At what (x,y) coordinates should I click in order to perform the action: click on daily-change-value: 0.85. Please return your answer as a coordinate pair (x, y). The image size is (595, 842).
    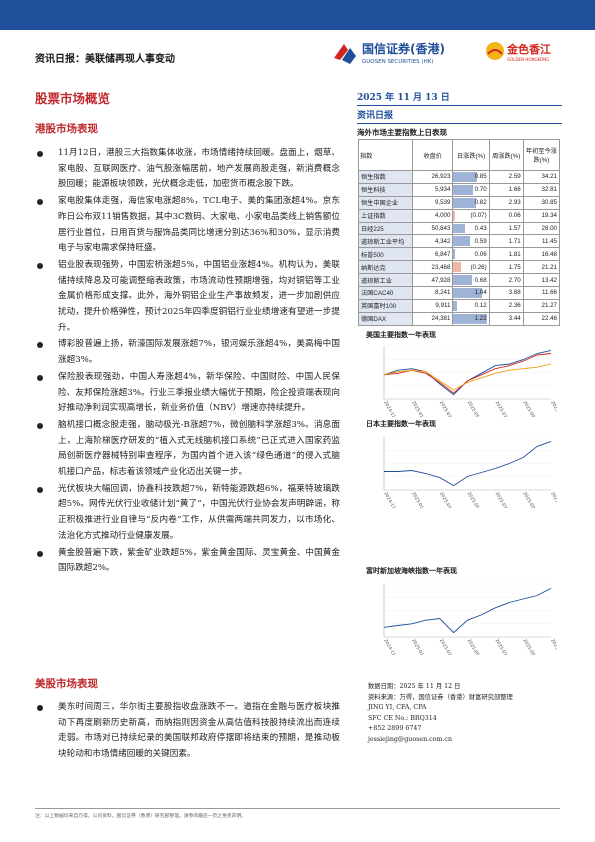
    Looking at the image, I should click on (480, 177).